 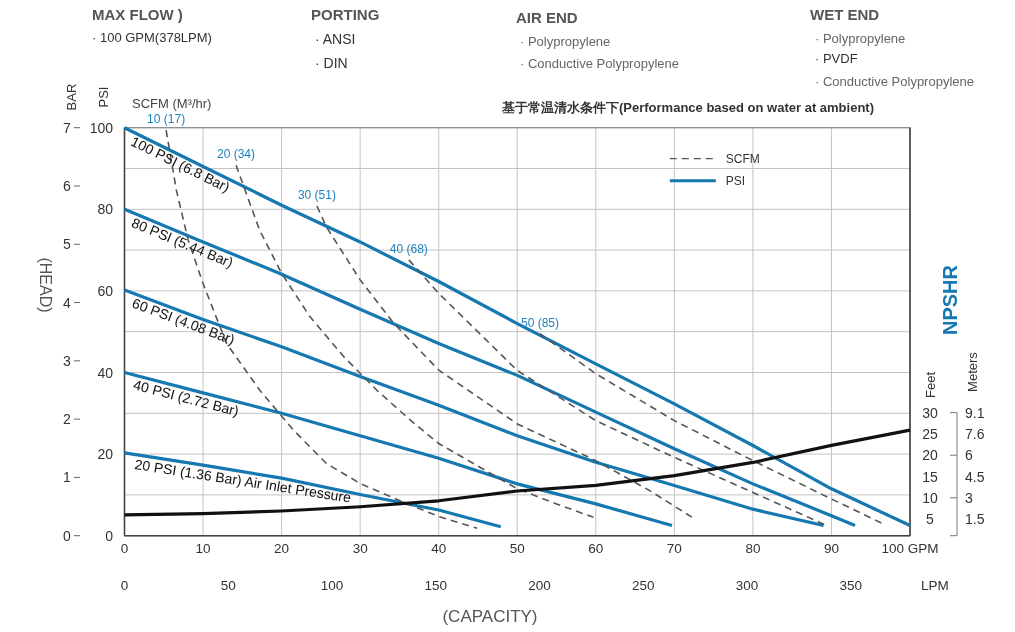 I want to click on y3-tick-label: 25, so click(x=930, y=433).